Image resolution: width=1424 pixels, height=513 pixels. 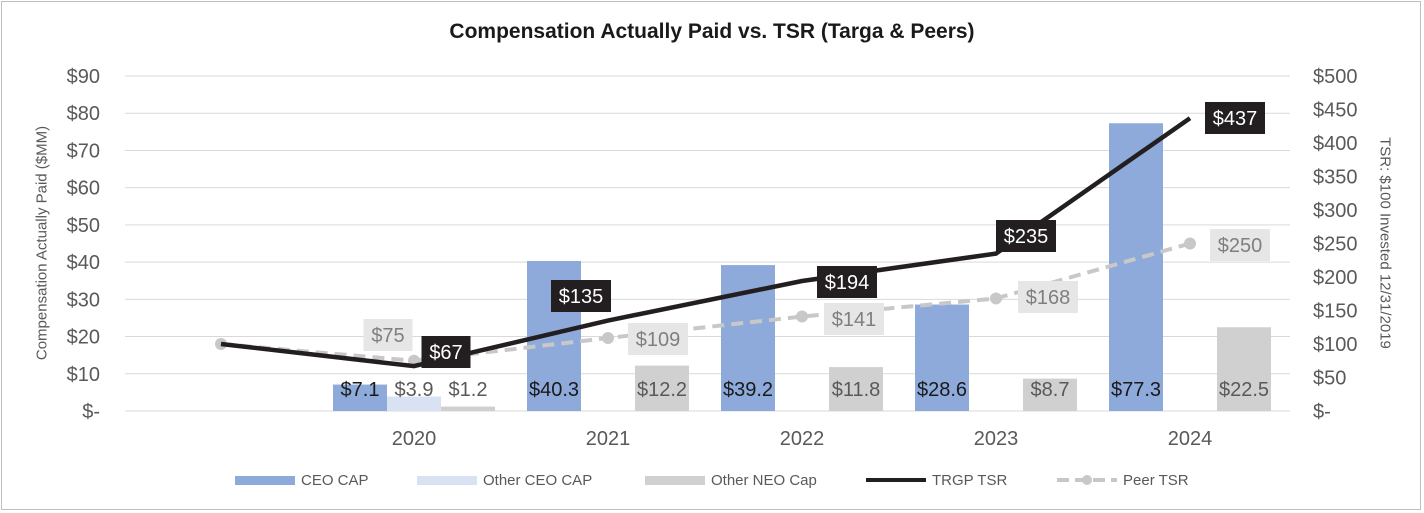 I want to click on trgp-label-box-2020, so click(x=446, y=352).